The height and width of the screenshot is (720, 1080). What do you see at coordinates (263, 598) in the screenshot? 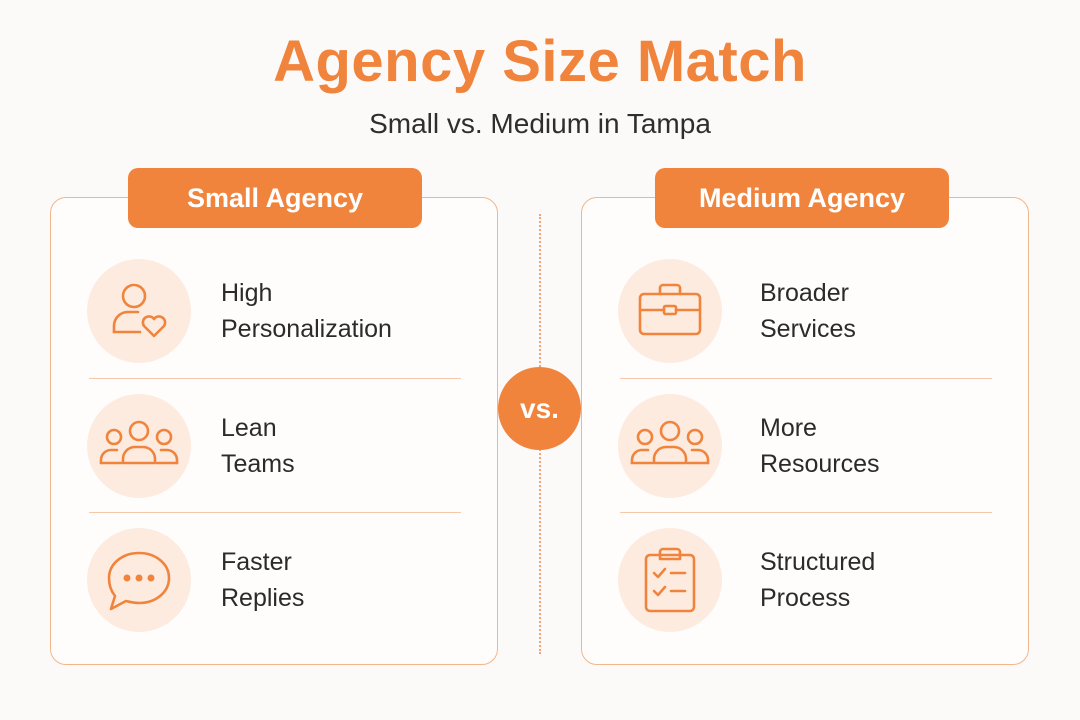
I see `item-label-line2: Replies` at bounding box center [263, 598].